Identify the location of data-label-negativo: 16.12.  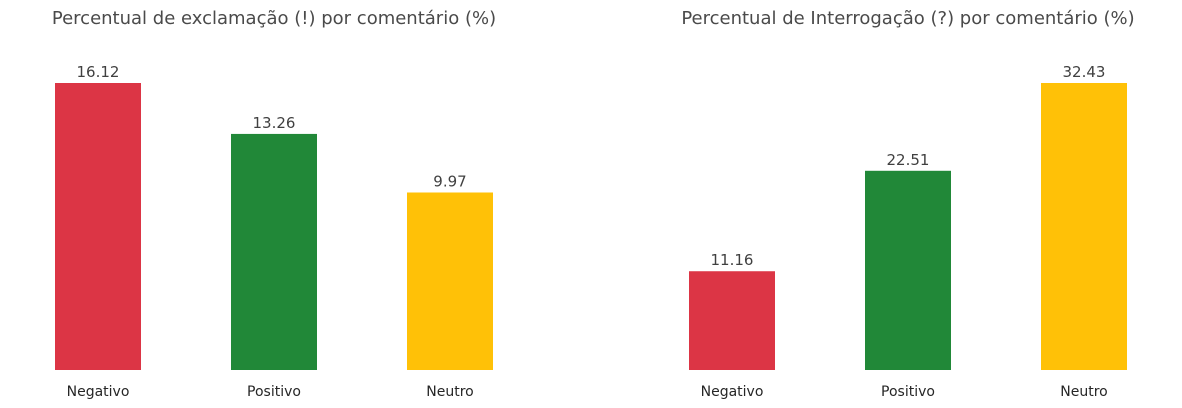
(98, 72).